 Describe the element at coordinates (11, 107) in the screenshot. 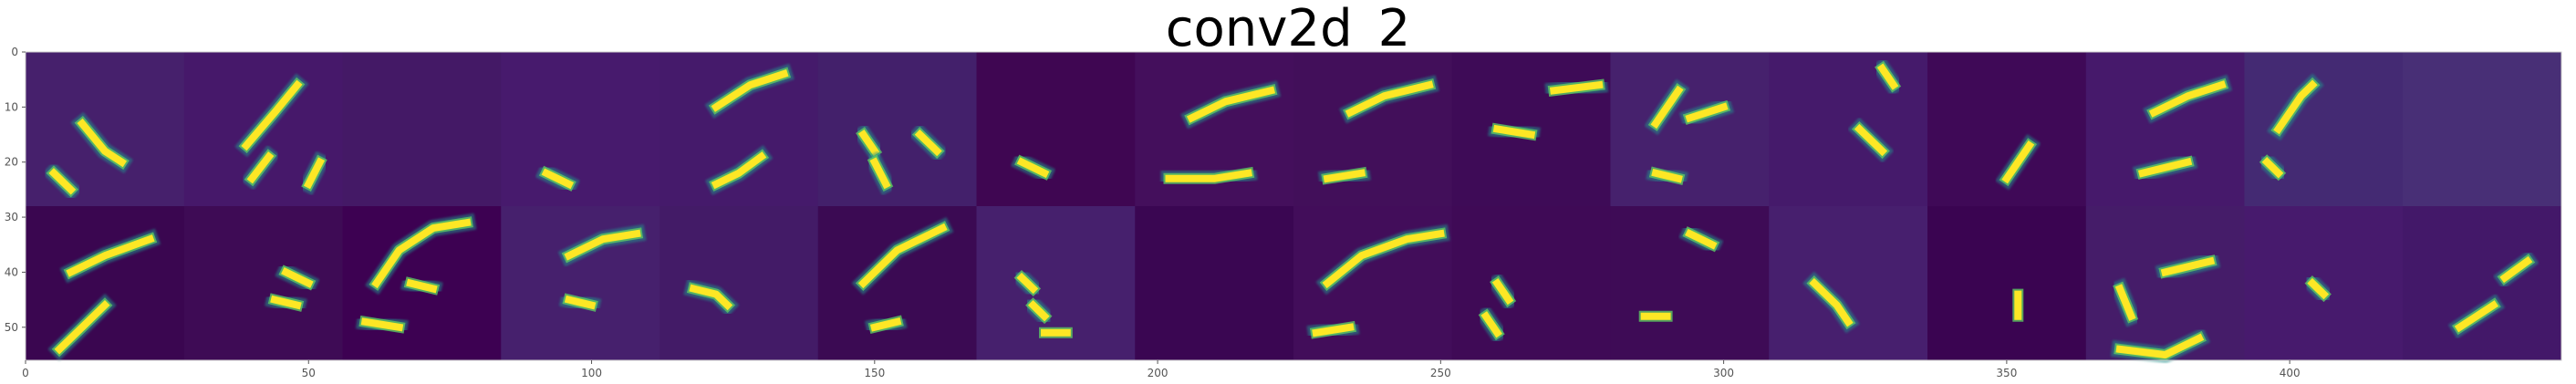

I see `y-tick-label: 10` at that location.